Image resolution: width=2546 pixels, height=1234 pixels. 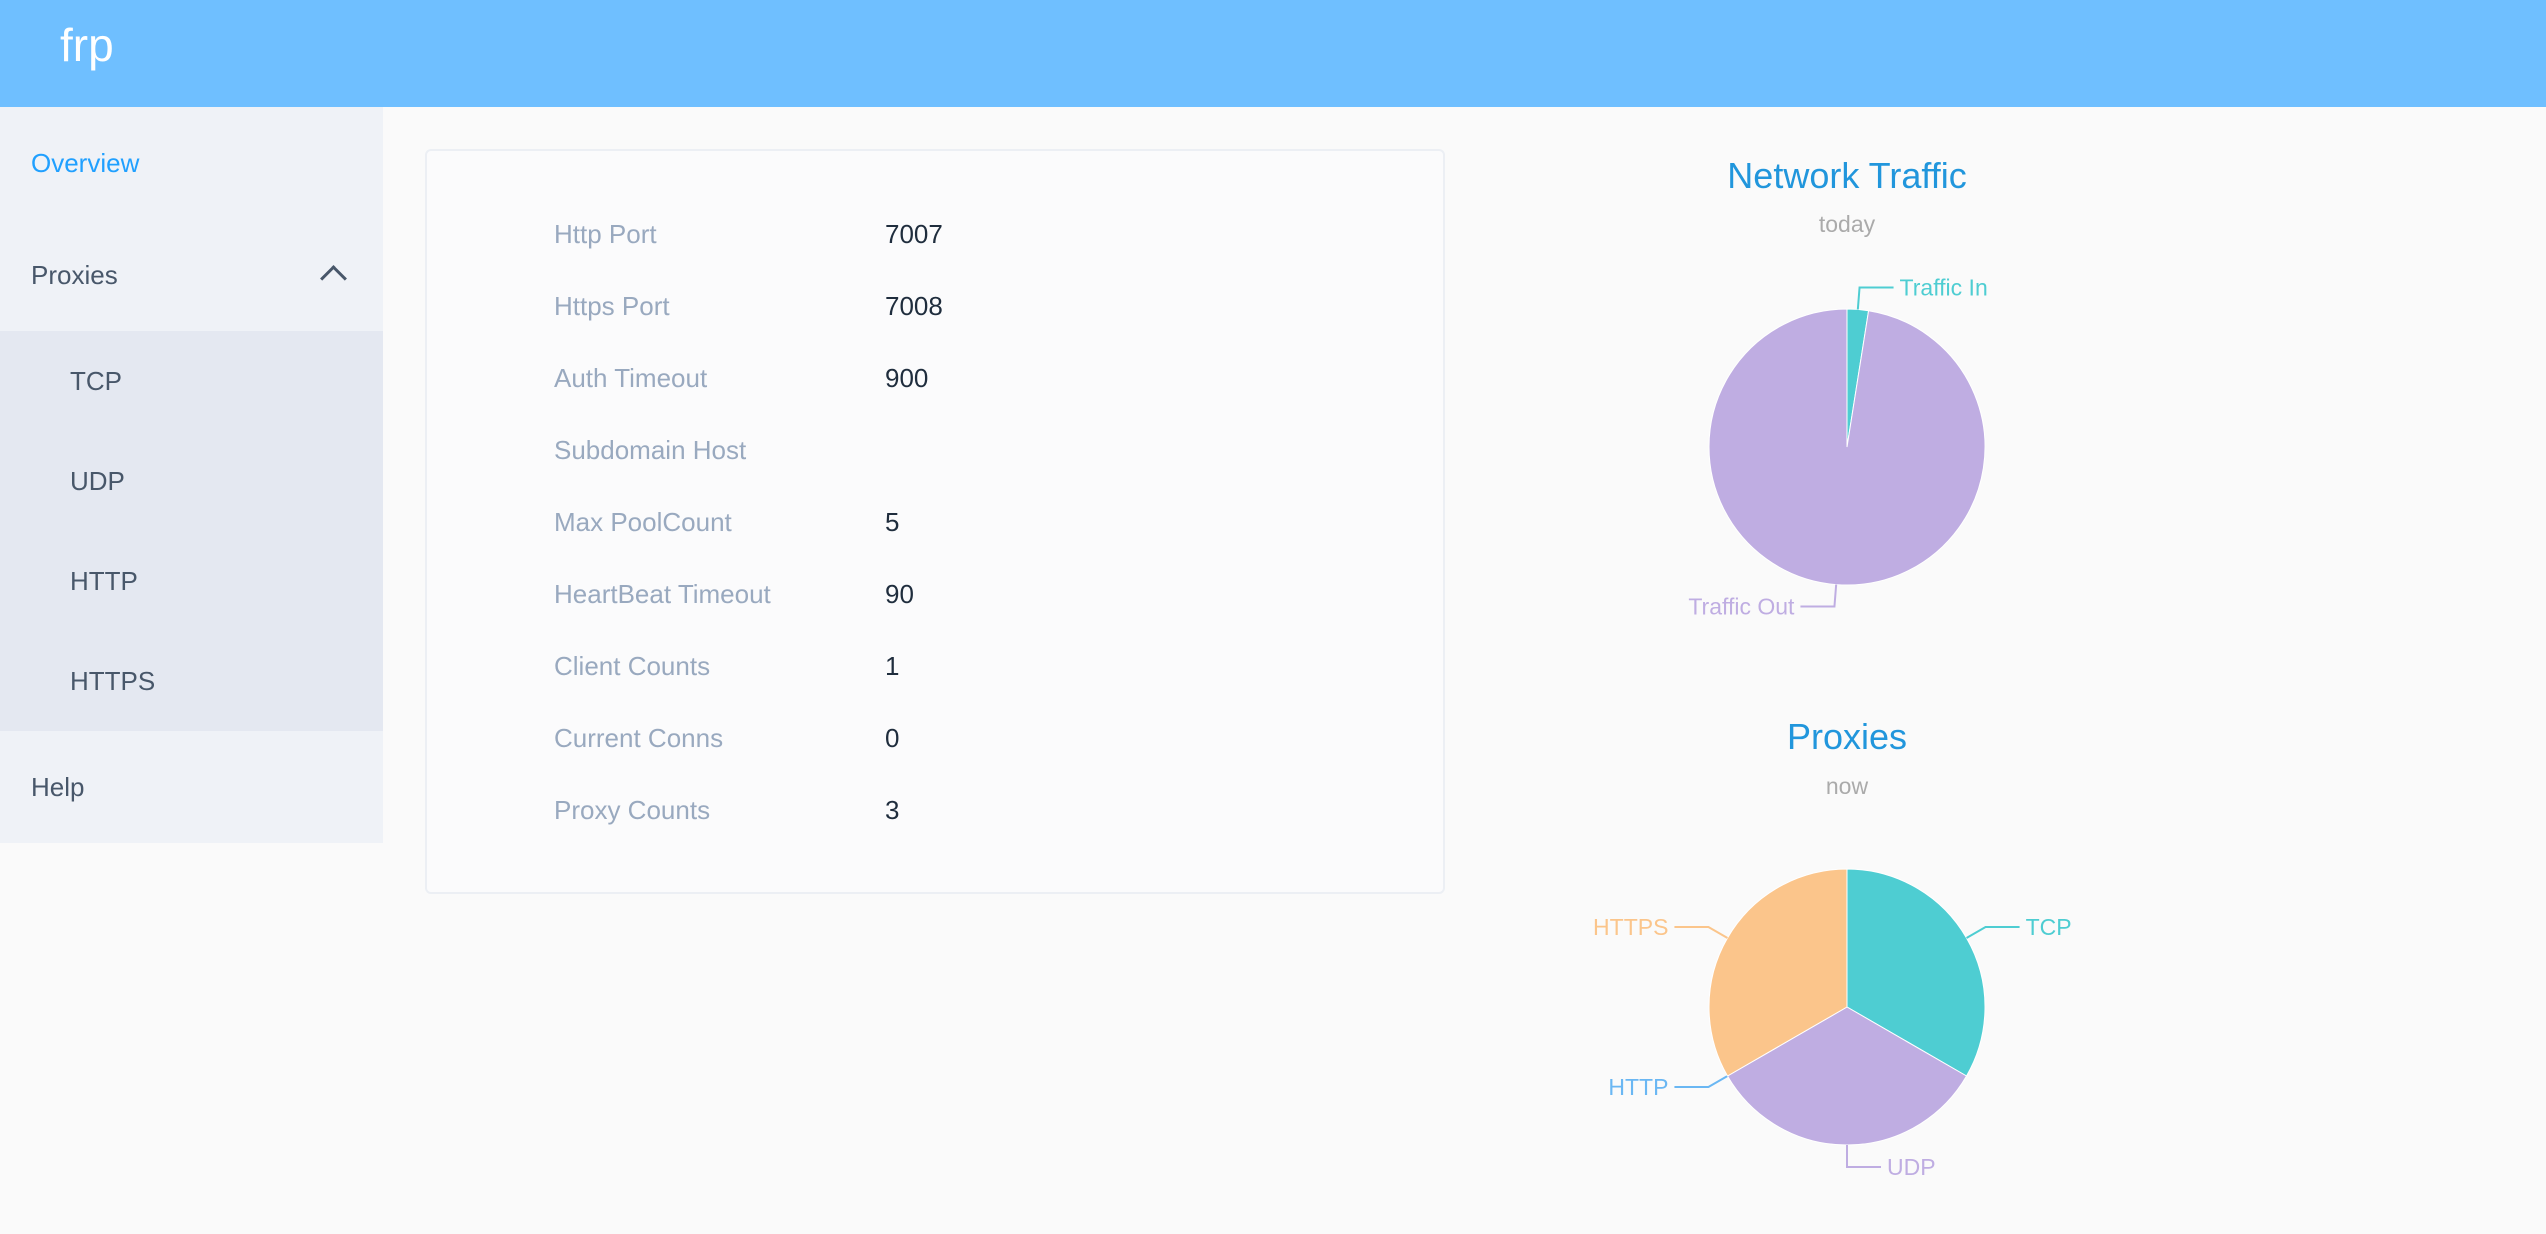 I want to click on info-label: Https Port, so click(x=612, y=305).